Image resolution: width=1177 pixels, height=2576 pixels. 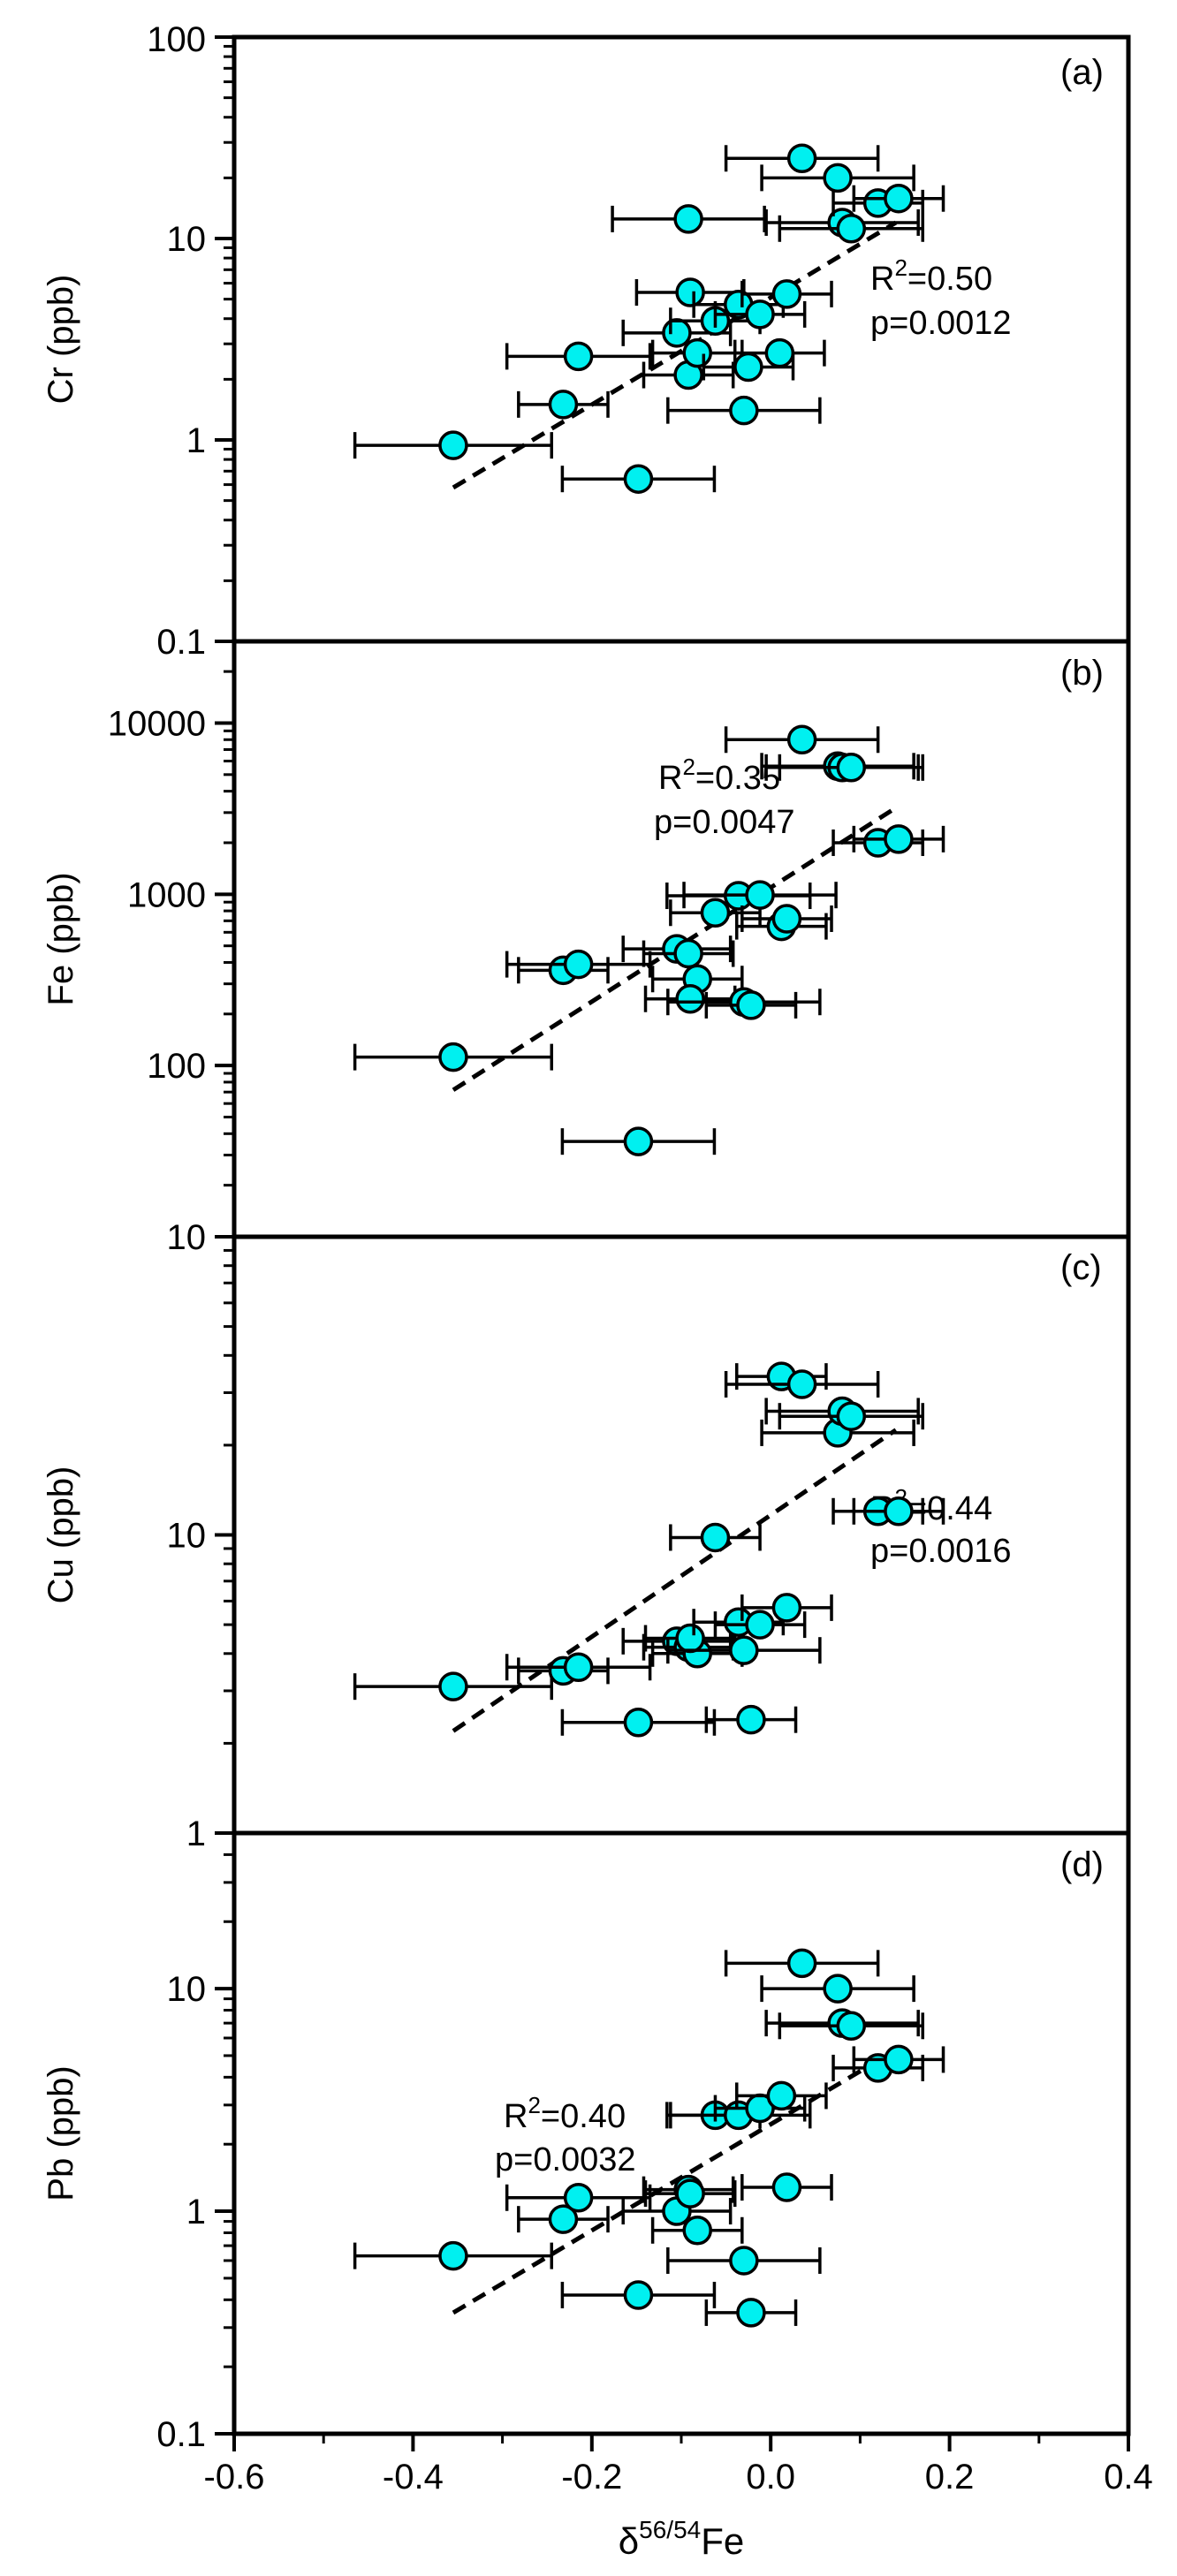 I want to click on panel-label: (c), so click(x=1081, y=1267).